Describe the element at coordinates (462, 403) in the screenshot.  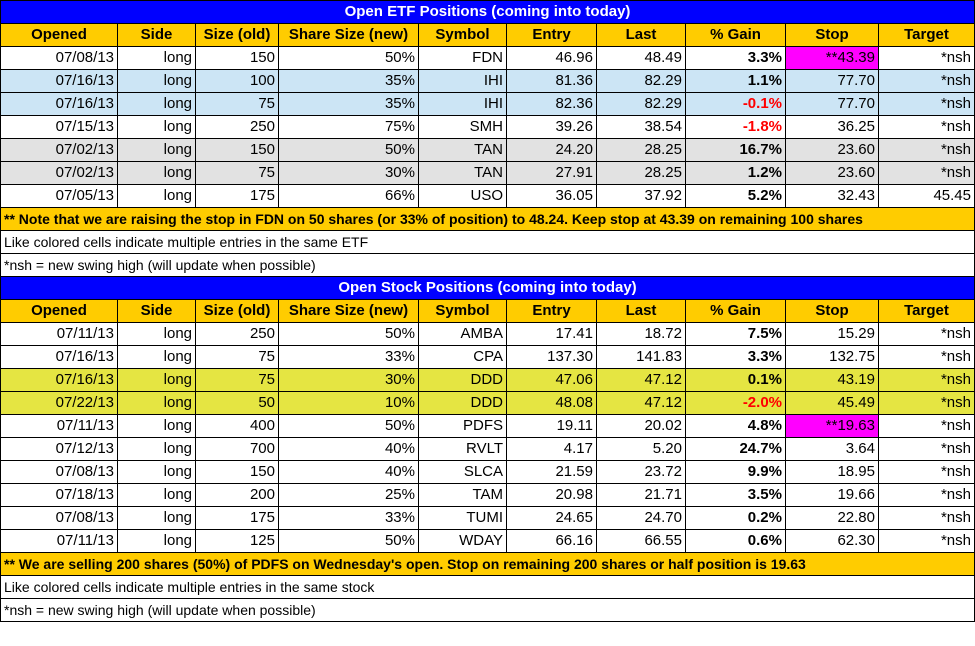
I see `cell-symbol: DDD` at that location.